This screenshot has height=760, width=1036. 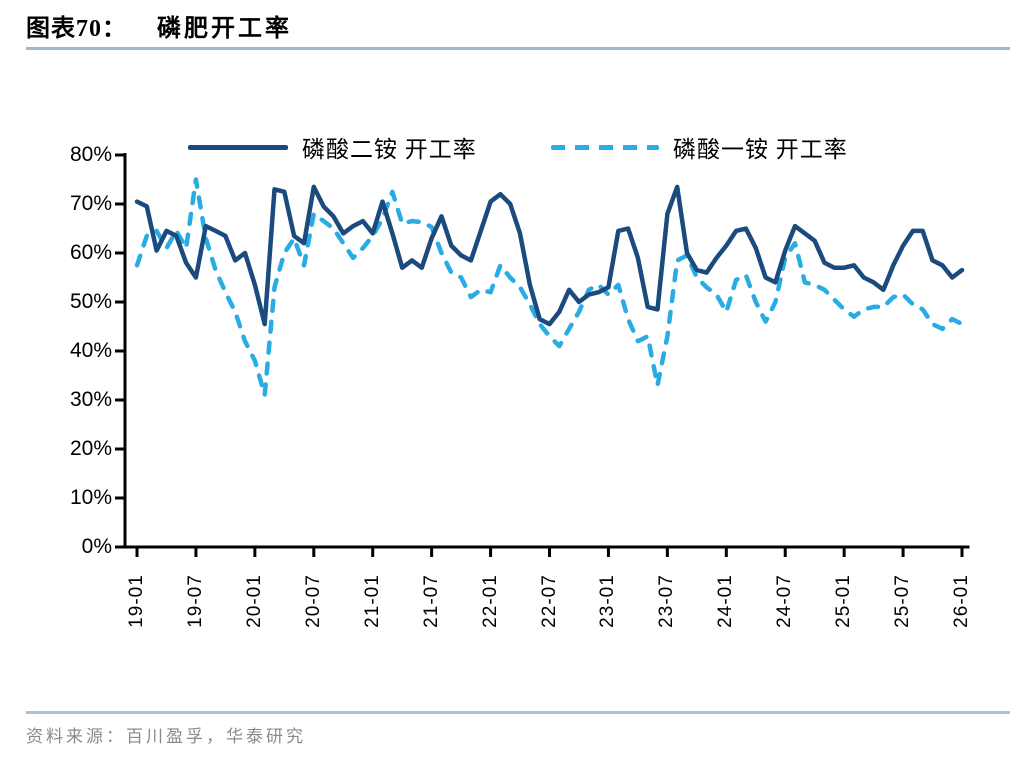 What do you see at coordinates (90, 399) in the screenshot?
I see `y-tick-label: 30%` at bounding box center [90, 399].